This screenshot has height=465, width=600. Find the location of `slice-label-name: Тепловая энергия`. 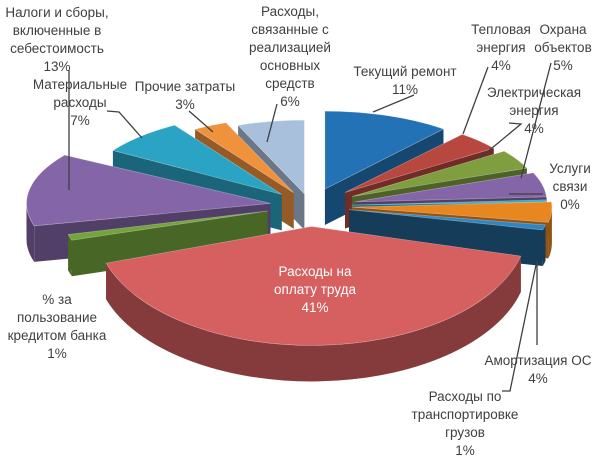

slice-label-name: Тепловая энергия is located at coordinates (501, 38).